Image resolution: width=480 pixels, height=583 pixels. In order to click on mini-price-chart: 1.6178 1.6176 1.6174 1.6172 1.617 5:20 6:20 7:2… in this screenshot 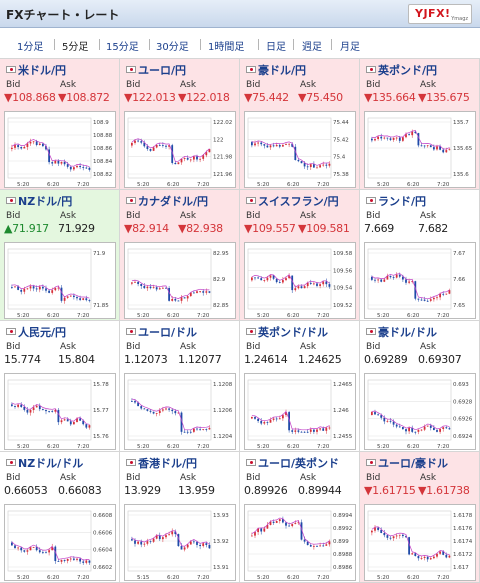, I will do `click(420, 542)`.